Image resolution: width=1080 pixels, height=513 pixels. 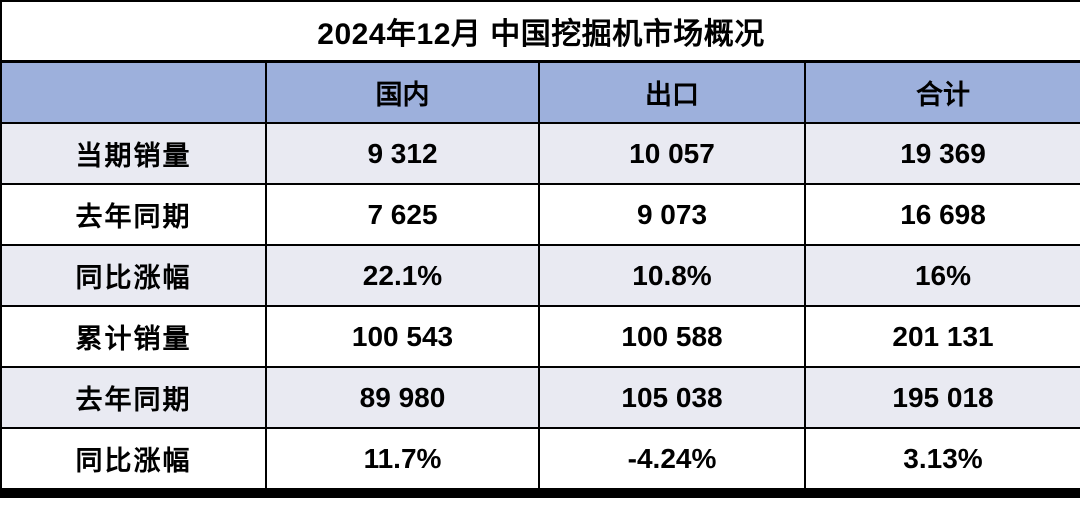 What do you see at coordinates (402, 153) in the screenshot?
I see `cell-current-sales-domestic: 9 312` at bounding box center [402, 153].